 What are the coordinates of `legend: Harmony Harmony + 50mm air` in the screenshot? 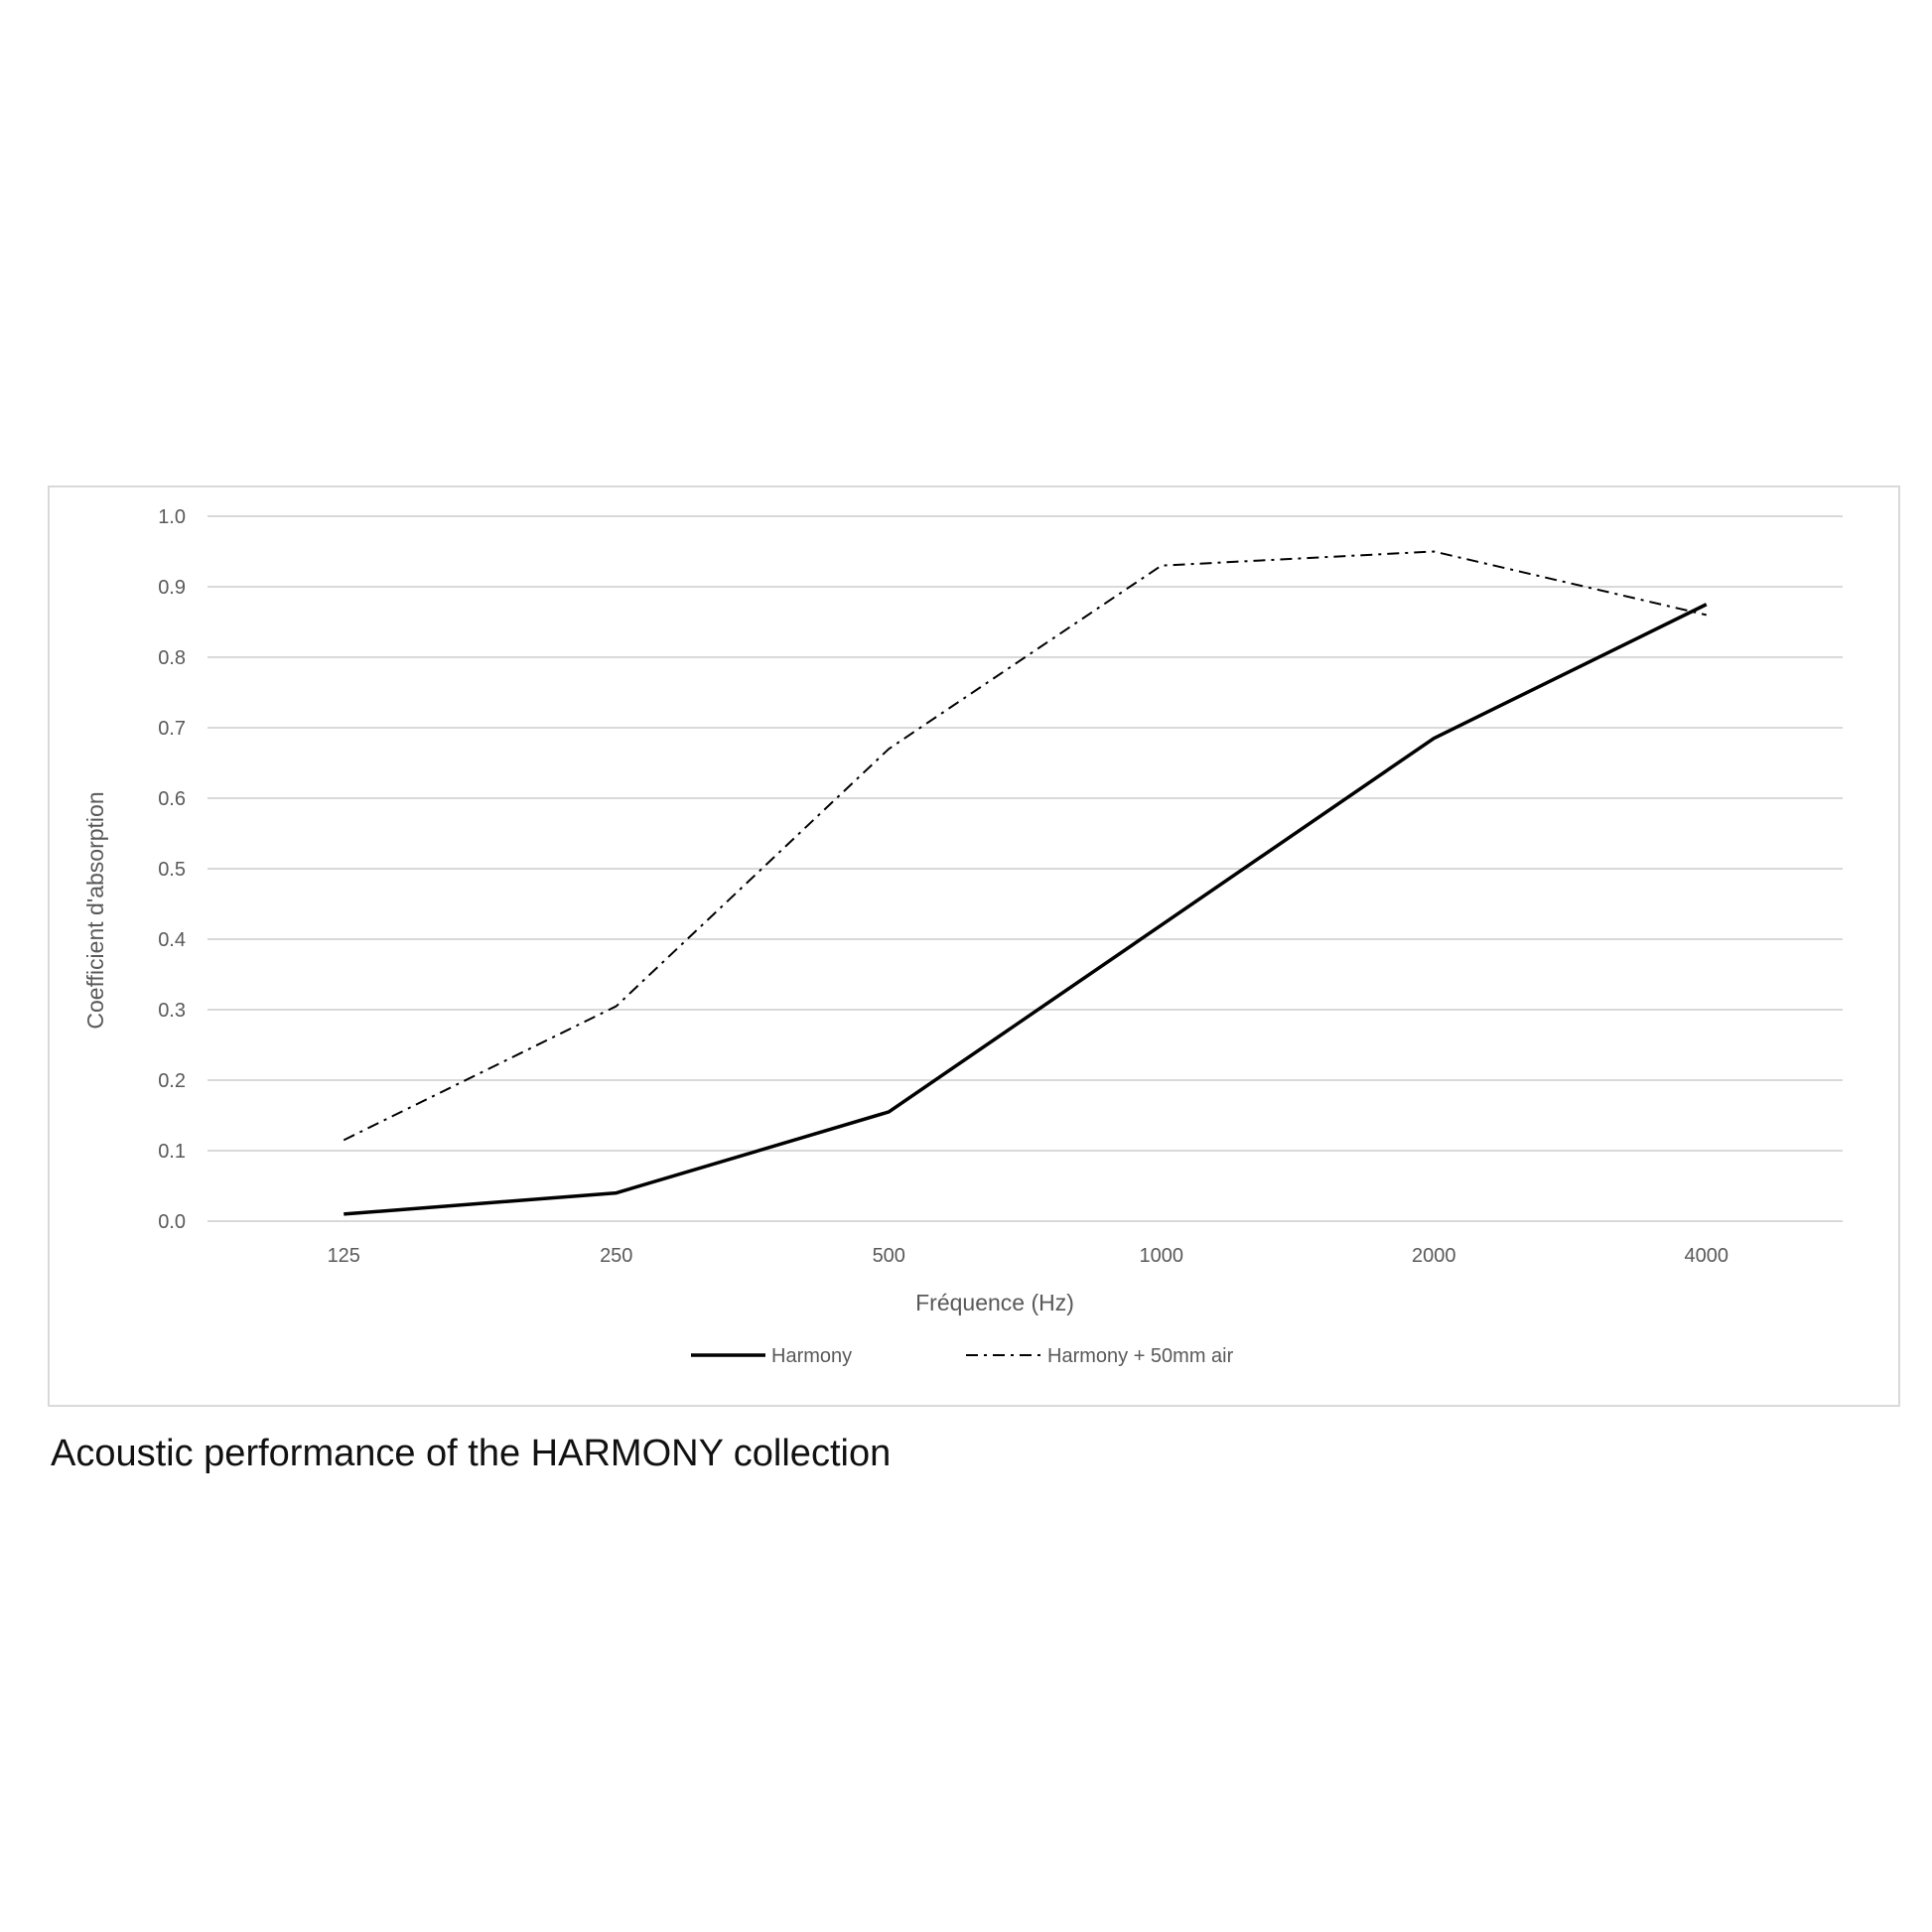 It's located at (963, 1356).